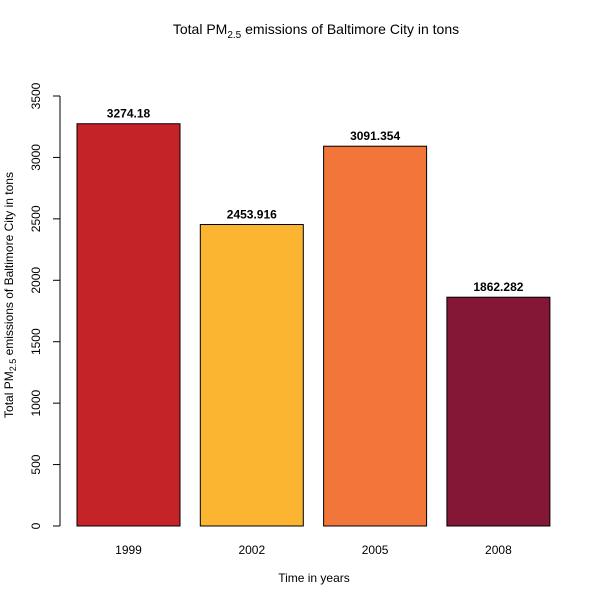 The width and height of the screenshot is (600, 600). I want to click on y-axis: 0 500 1000 1500 2000 2500 3000 3500, so click(45, 305).